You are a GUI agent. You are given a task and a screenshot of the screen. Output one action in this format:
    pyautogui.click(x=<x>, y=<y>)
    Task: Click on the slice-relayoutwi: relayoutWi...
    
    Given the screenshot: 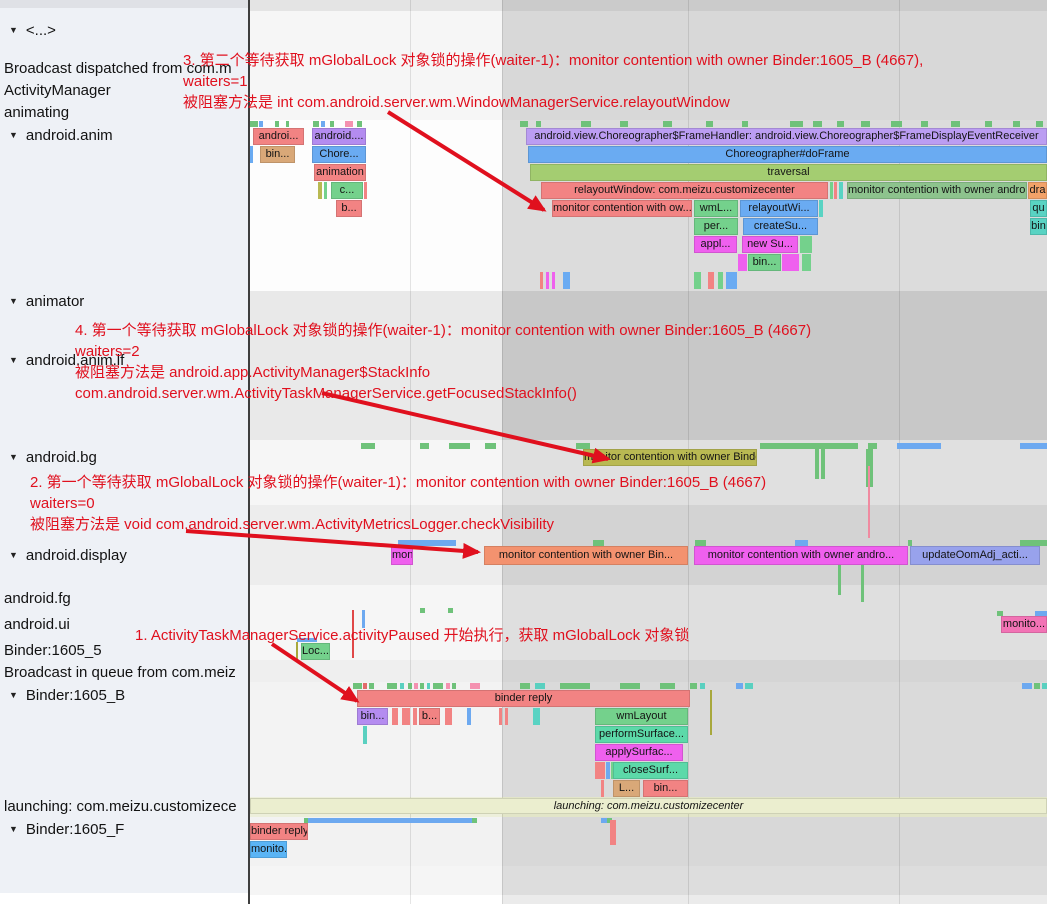 What is the action you would take?
    pyautogui.click(x=779, y=208)
    